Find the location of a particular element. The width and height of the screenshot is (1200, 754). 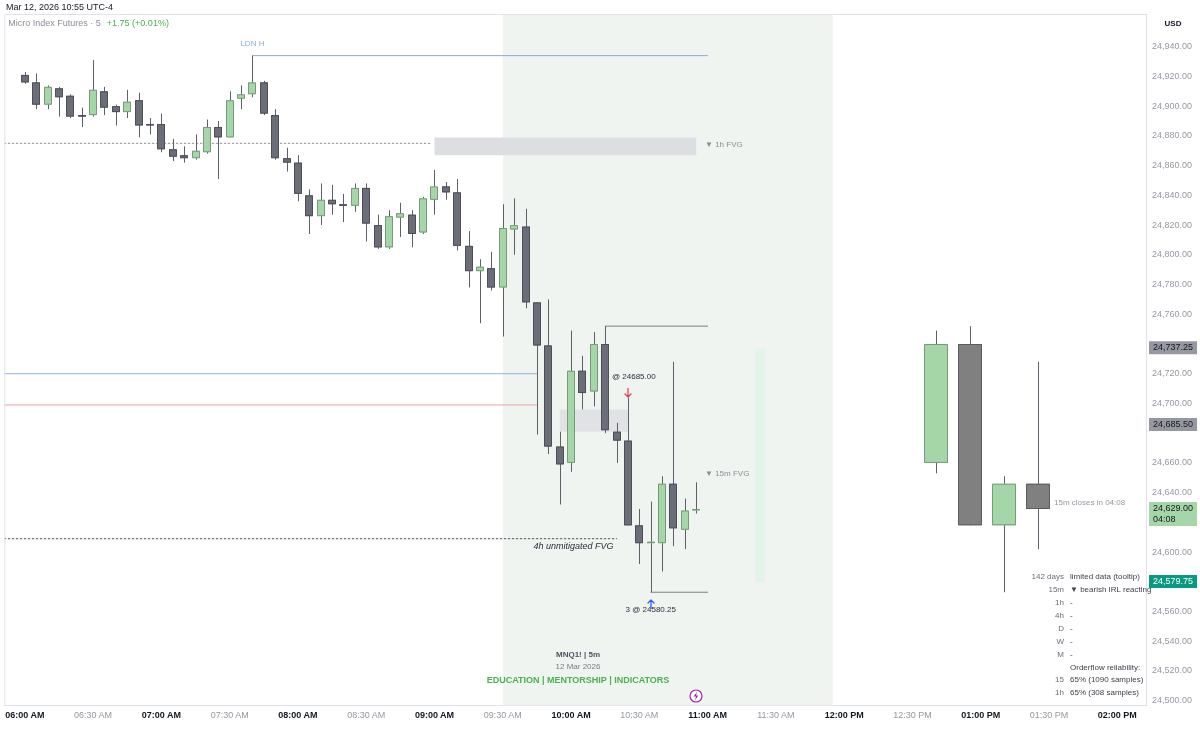

x-tick-label: 10:00 AM is located at coordinates (571, 715).